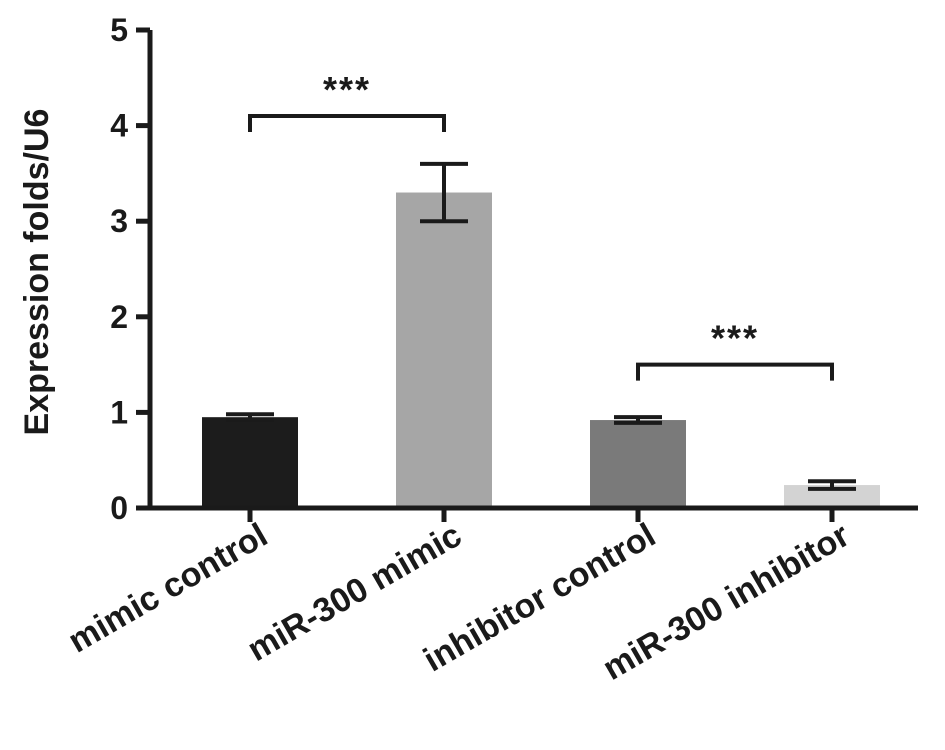  I want to click on y-tick-label: 0, so click(119, 508).